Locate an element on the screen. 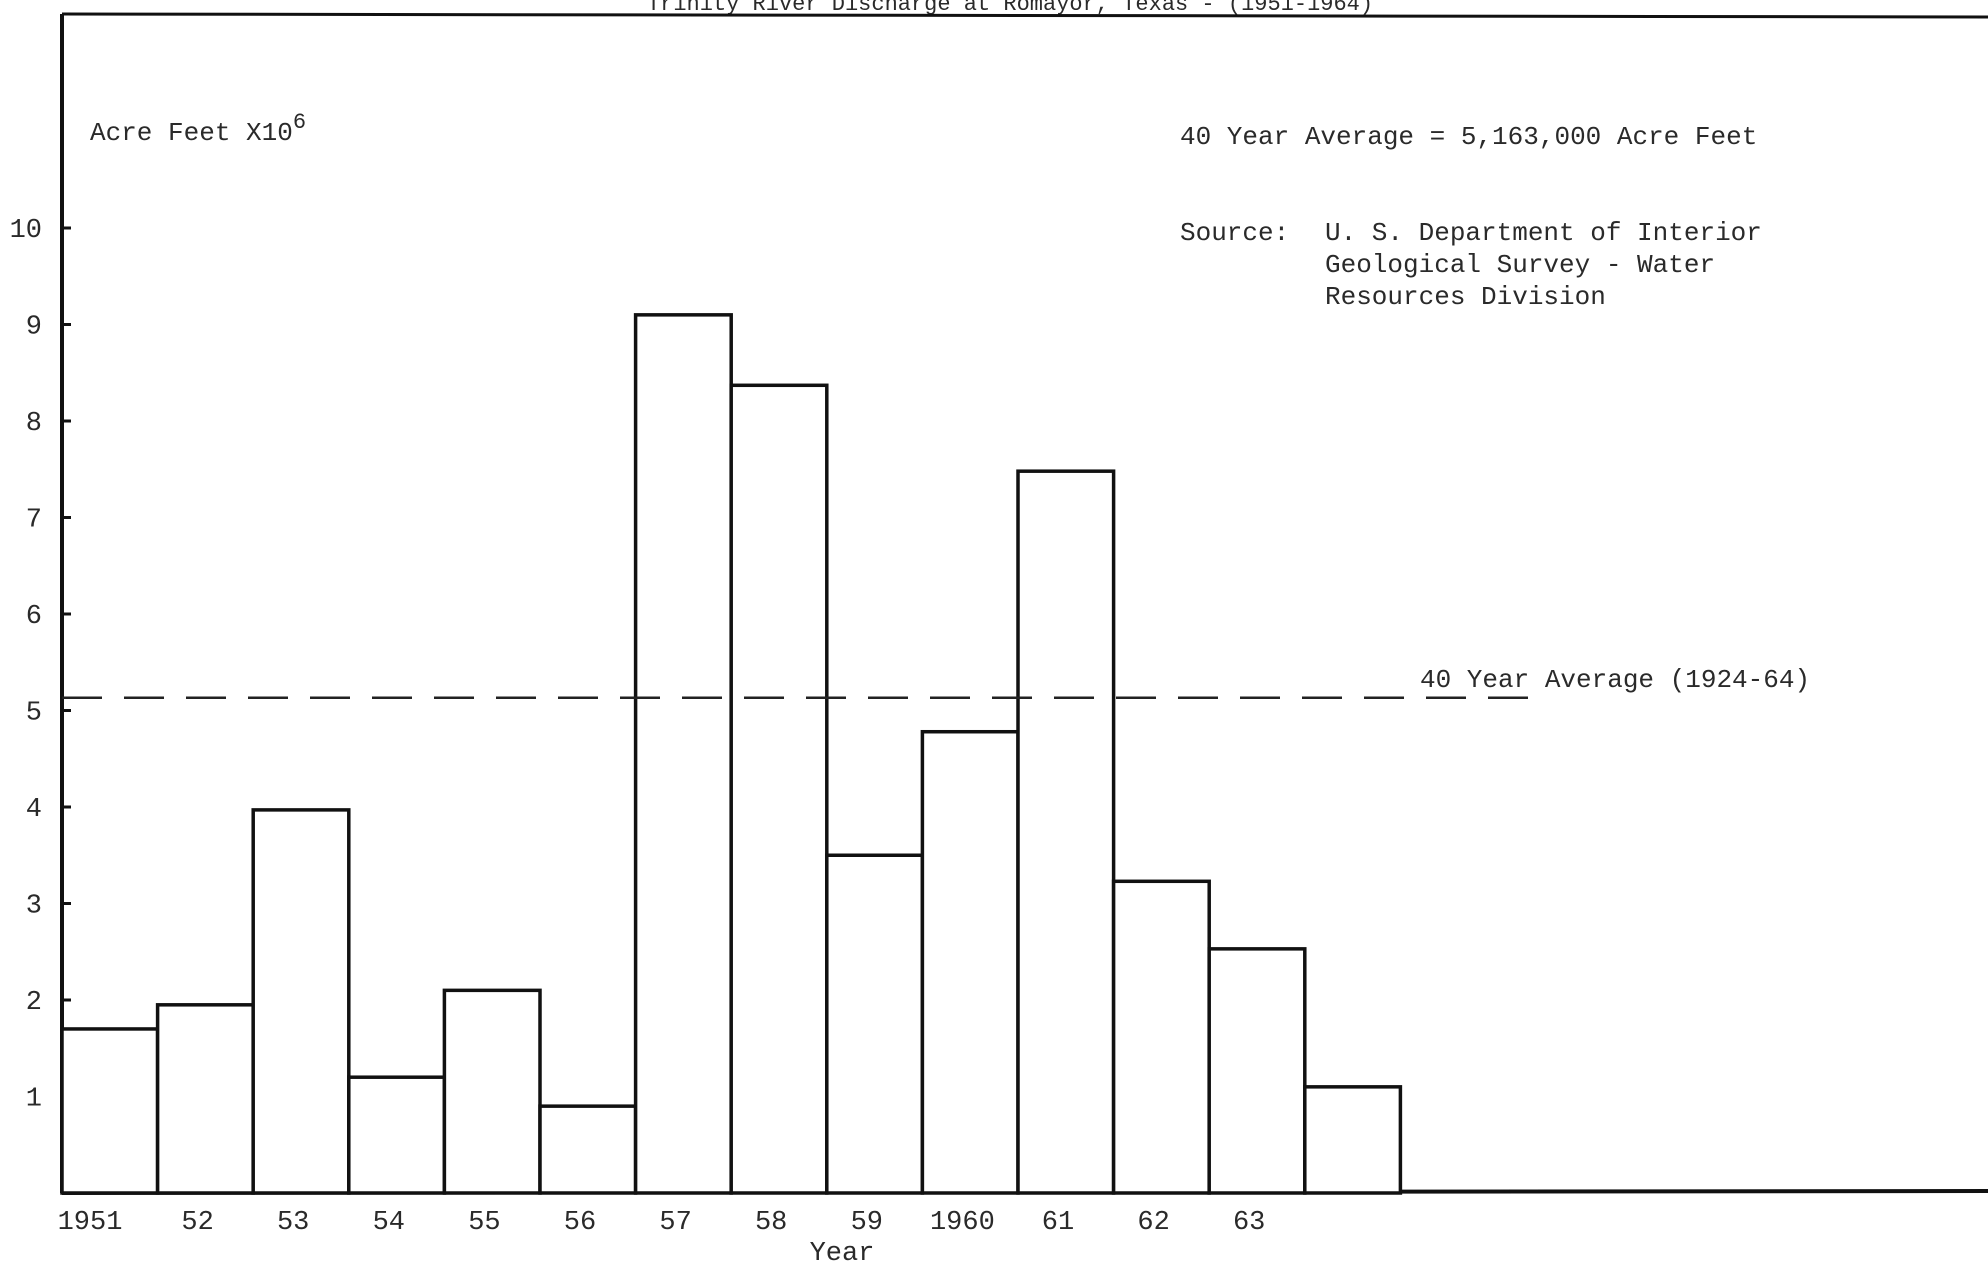 The image size is (1988, 1269). x-tick-label: 1951 is located at coordinates (90, 1223).